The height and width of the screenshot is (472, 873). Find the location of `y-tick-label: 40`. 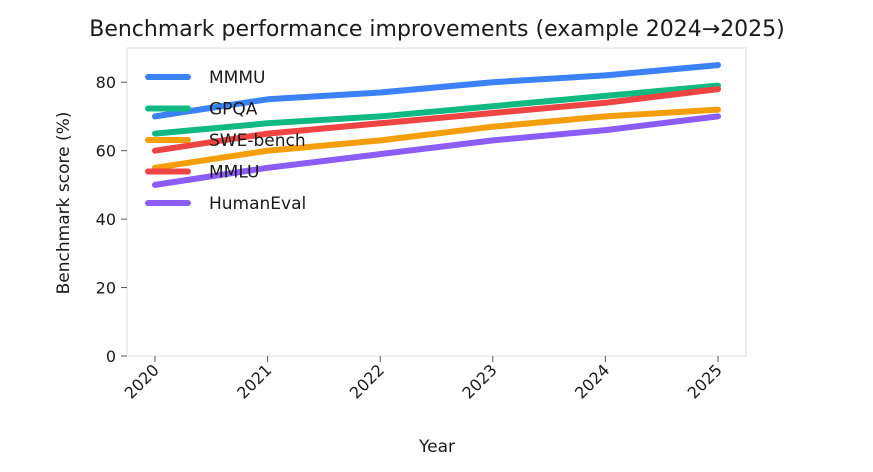

y-tick-label: 40 is located at coordinates (106, 219).